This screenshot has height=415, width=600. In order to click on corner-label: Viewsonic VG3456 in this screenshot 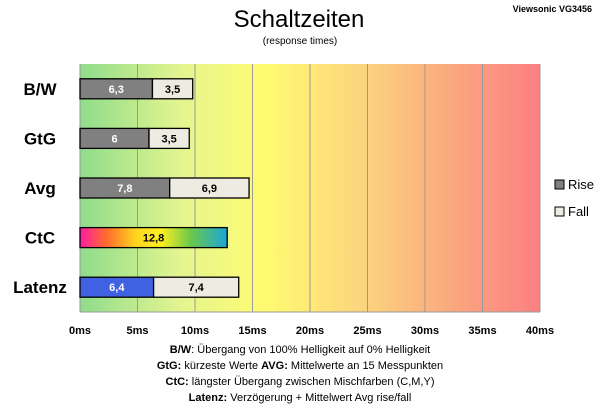, I will do `click(552, 9)`.